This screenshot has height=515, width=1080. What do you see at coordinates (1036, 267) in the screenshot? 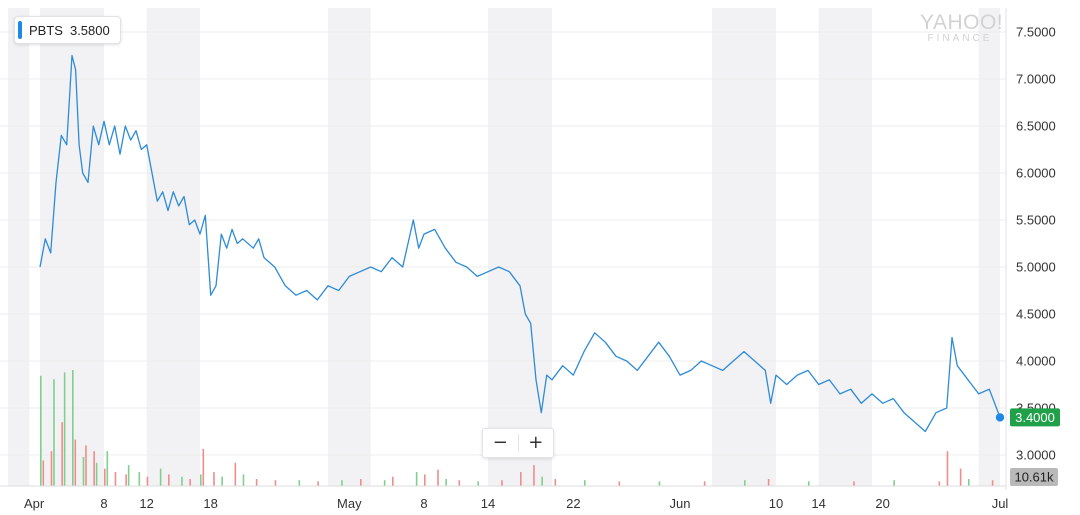
I see `y-tick-label: 5.0000` at bounding box center [1036, 267].